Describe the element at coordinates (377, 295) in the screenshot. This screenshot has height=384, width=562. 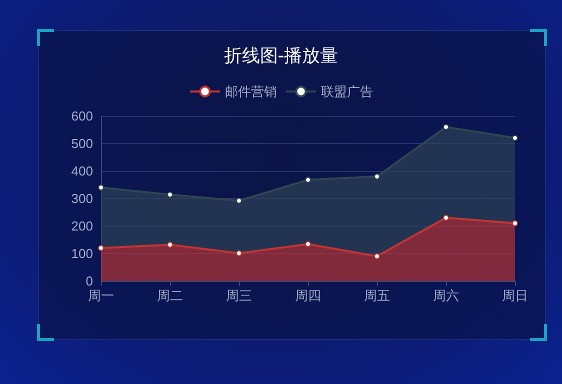
I see `x-tick-label: 周五` at that location.